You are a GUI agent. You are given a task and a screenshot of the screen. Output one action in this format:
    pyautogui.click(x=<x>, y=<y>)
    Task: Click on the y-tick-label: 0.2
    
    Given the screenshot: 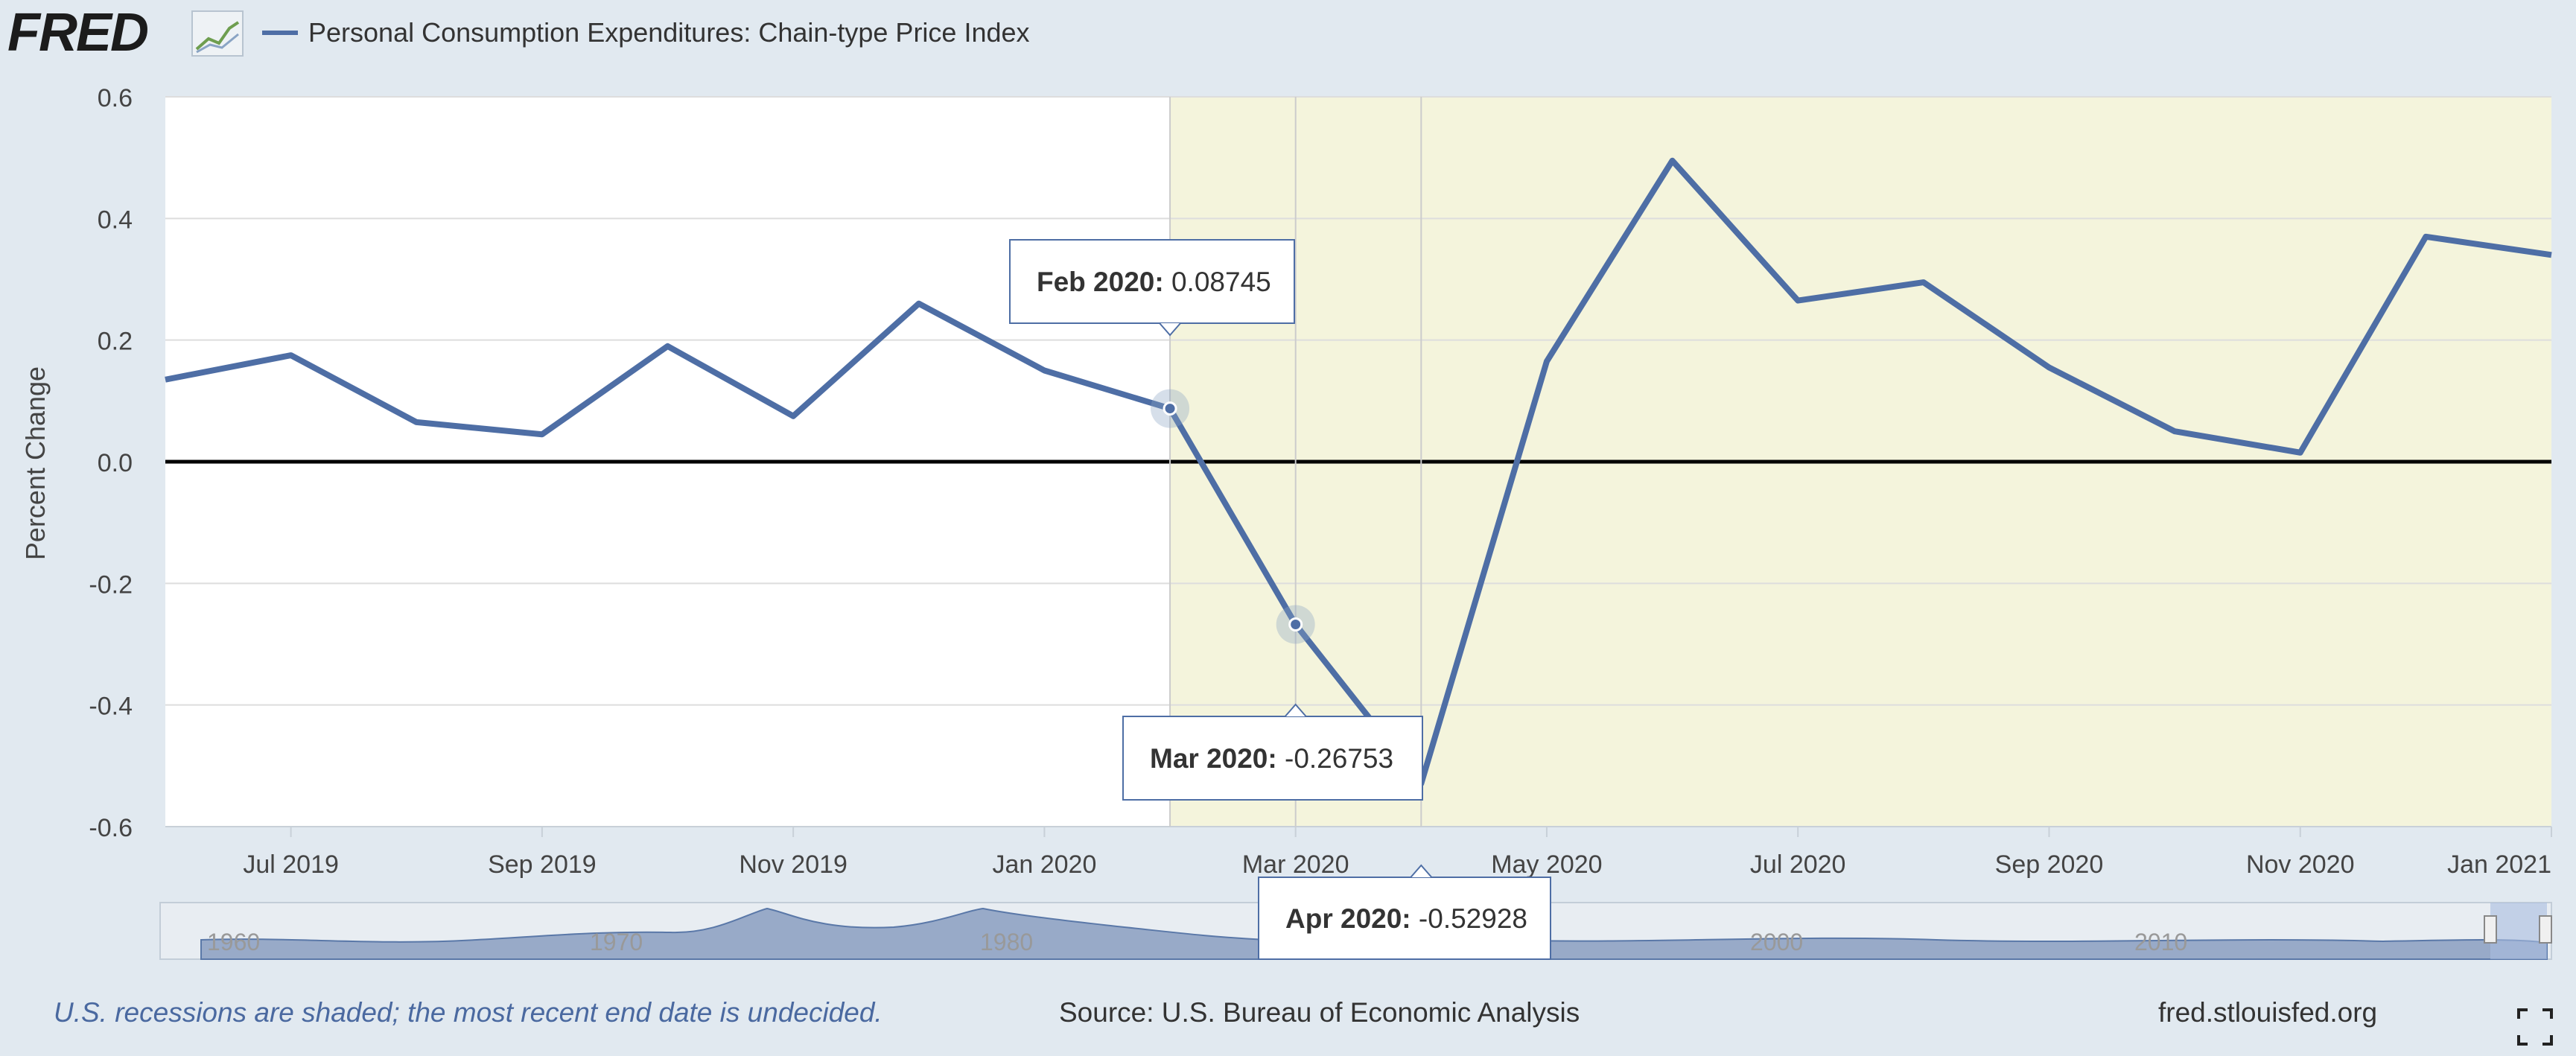 What is the action you would take?
    pyautogui.click(x=115, y=342)
    